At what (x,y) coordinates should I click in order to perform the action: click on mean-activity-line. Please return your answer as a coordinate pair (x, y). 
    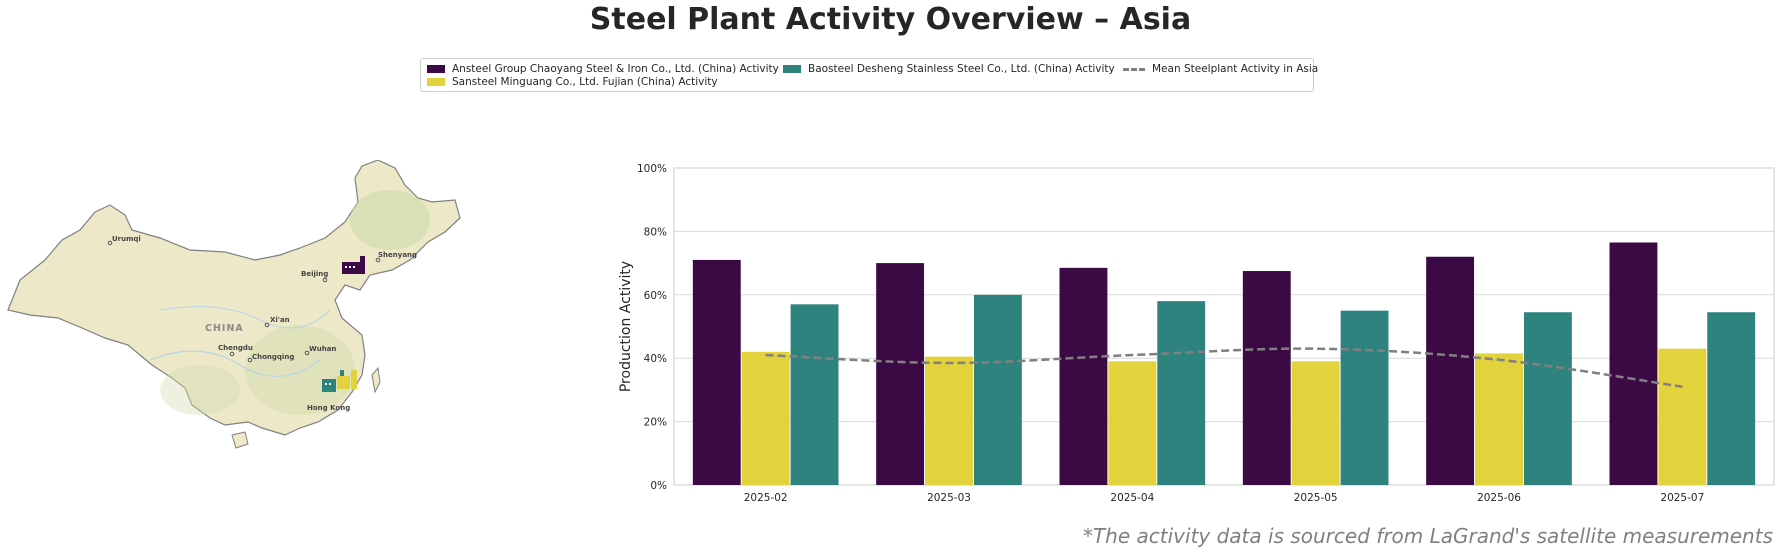
    Looking at the image, I should click on (1224, 367).